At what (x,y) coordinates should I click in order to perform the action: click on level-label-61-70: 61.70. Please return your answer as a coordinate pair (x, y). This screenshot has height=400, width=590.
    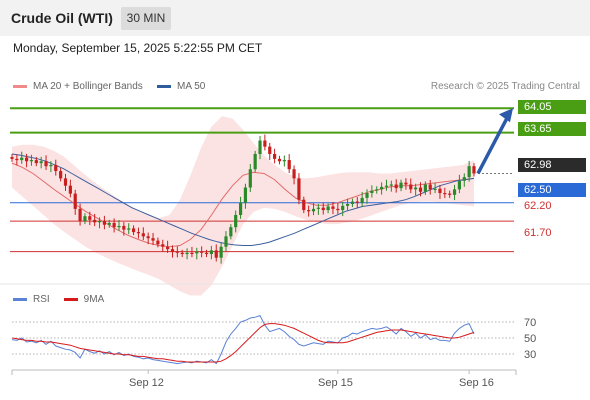
    Looking at the image, I should click on (538, 233).